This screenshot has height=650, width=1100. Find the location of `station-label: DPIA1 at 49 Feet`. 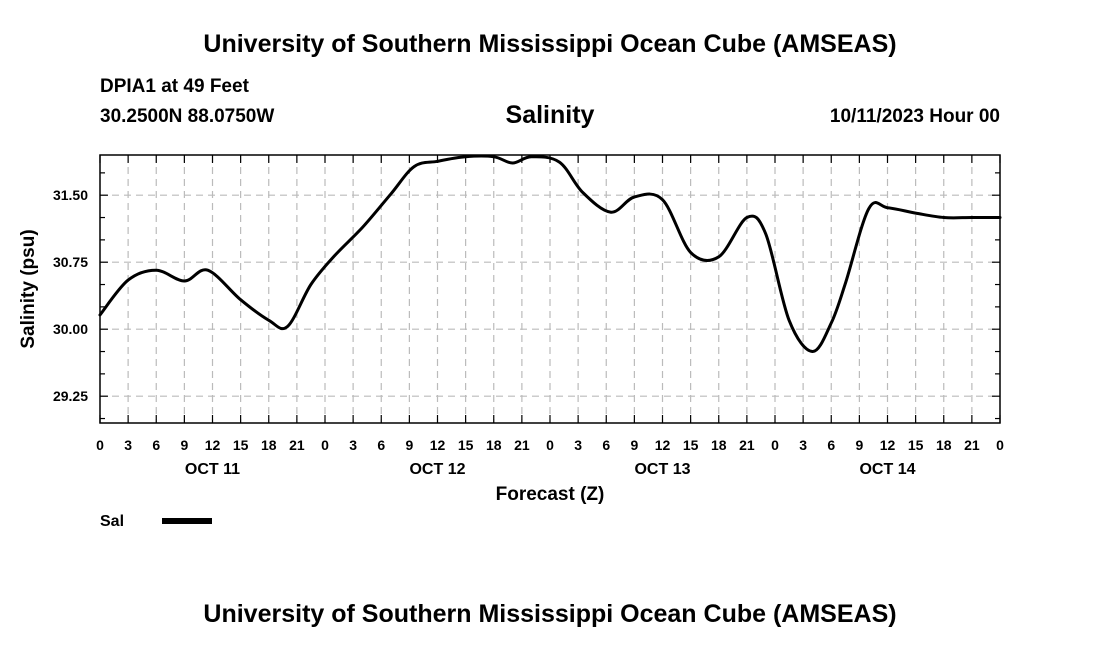

station-label: DPIA1 at 49 Feet is located at coordinates (174, 86).